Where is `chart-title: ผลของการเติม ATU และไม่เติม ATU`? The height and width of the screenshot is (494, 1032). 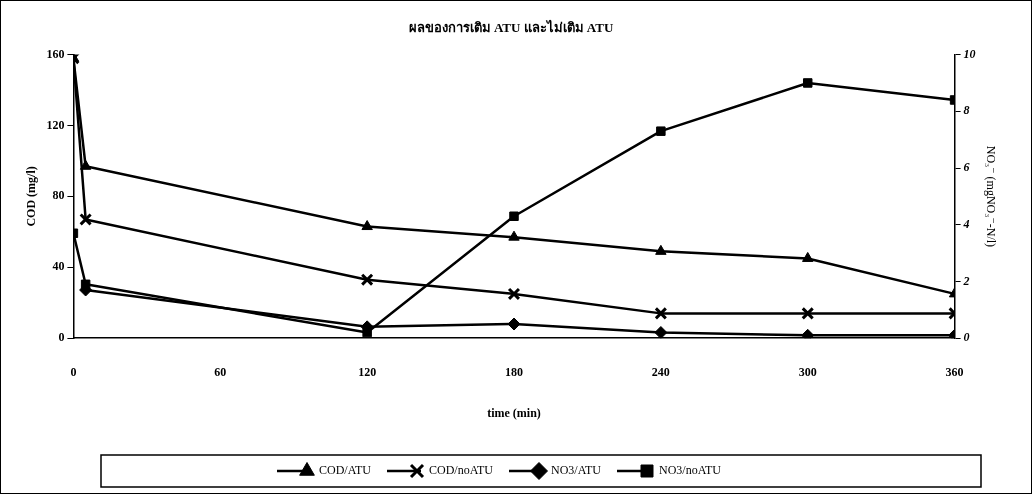
chart-title: ผลของการเติม ATU และไม่เติม ATU is located at coordinates (511, 27).